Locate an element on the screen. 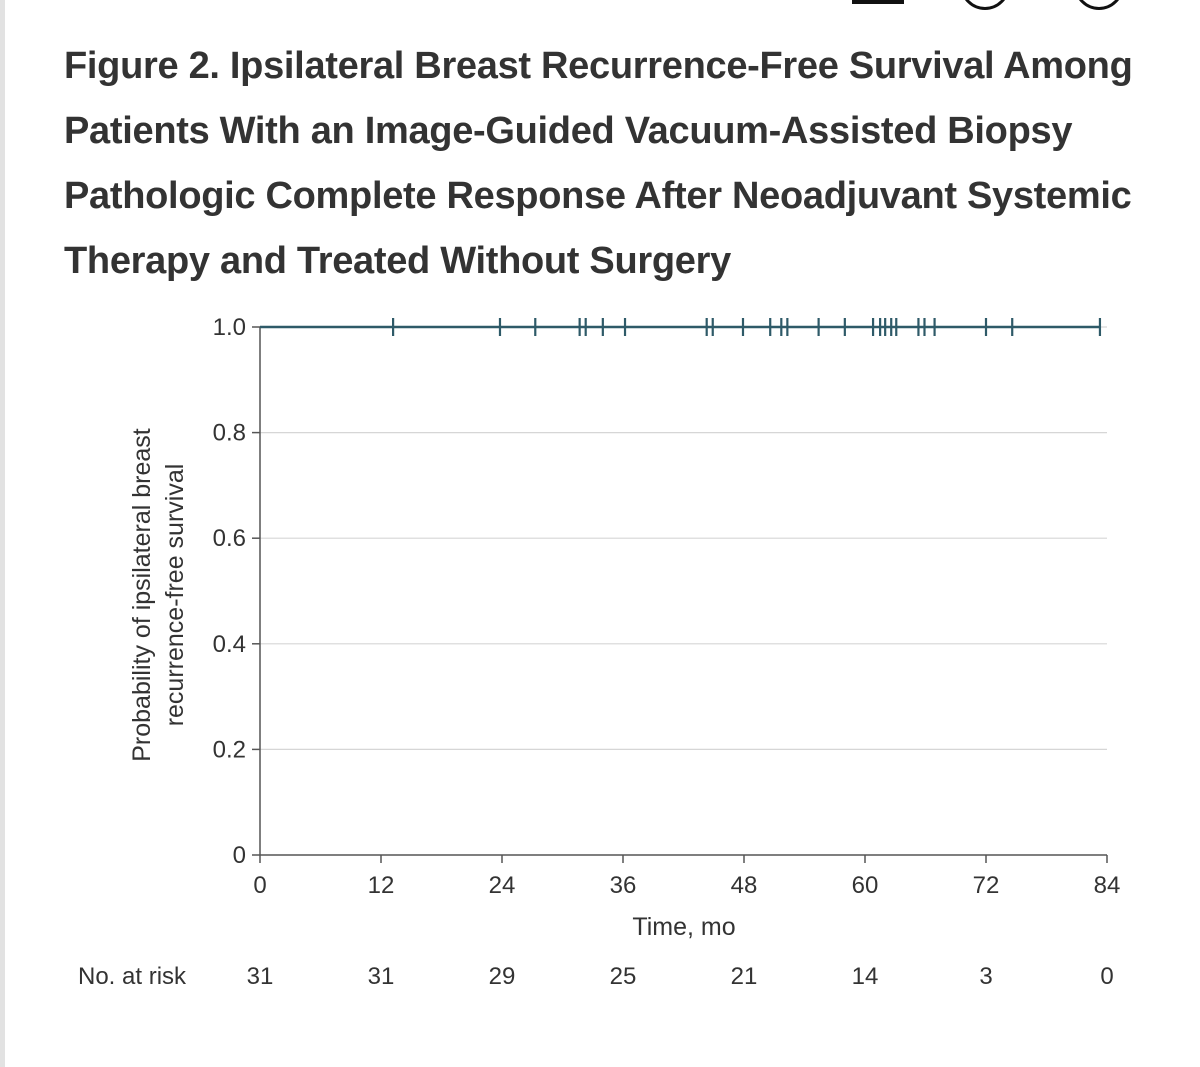  x-axis-label: Time, mo is located at coordinates (683, 927).